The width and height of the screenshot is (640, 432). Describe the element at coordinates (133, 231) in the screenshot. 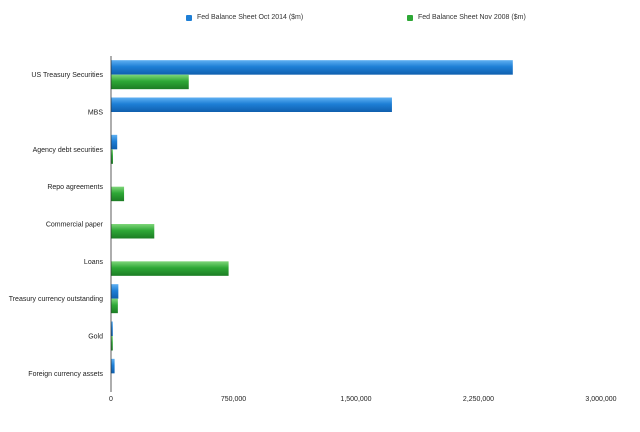

I see `bar-commercial-paper-nov-2008` at that location.